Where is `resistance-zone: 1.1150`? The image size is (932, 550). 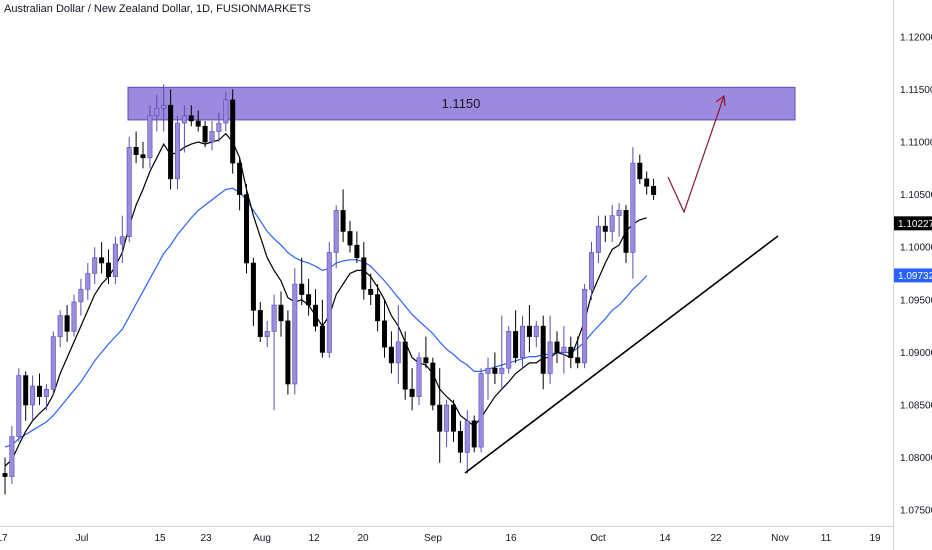
resistance-zone: 1.1150 is located at coordinates (461, 103).